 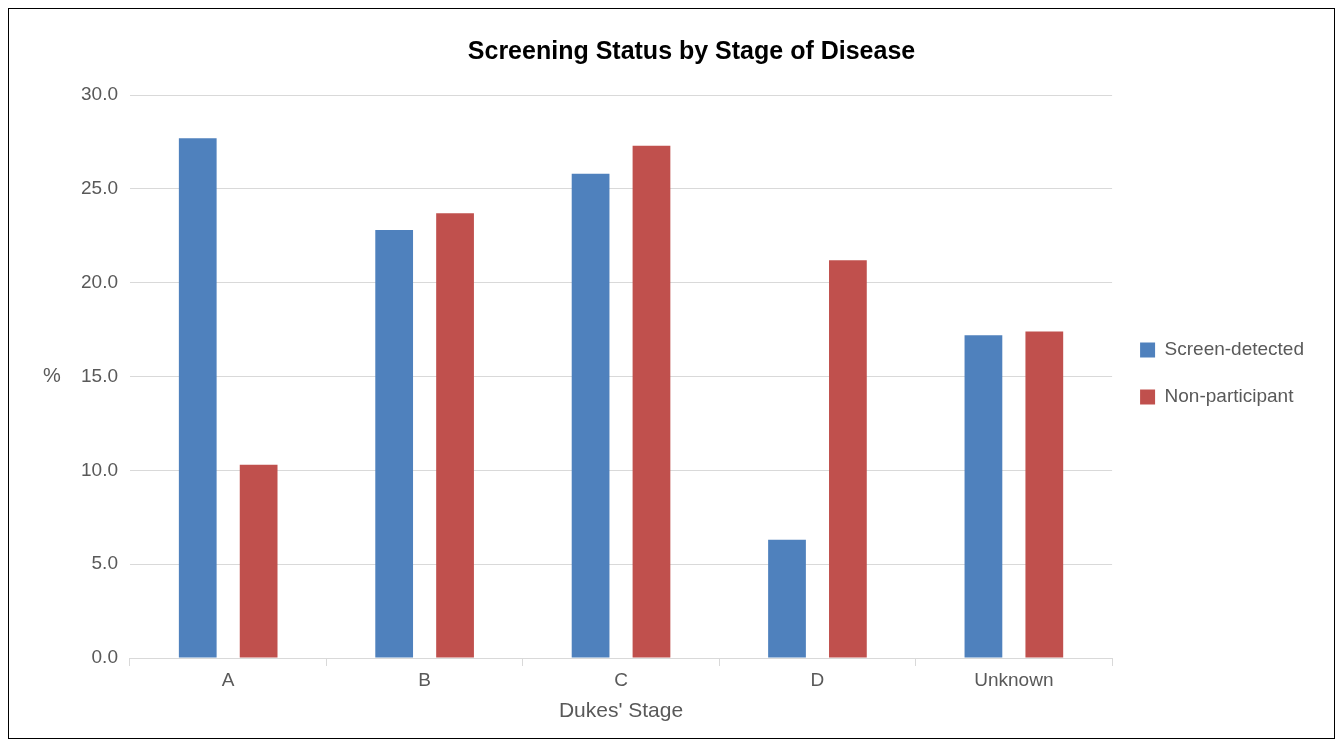 I want to click on y-tick-label: 10.0, so click(x=99, y=469).